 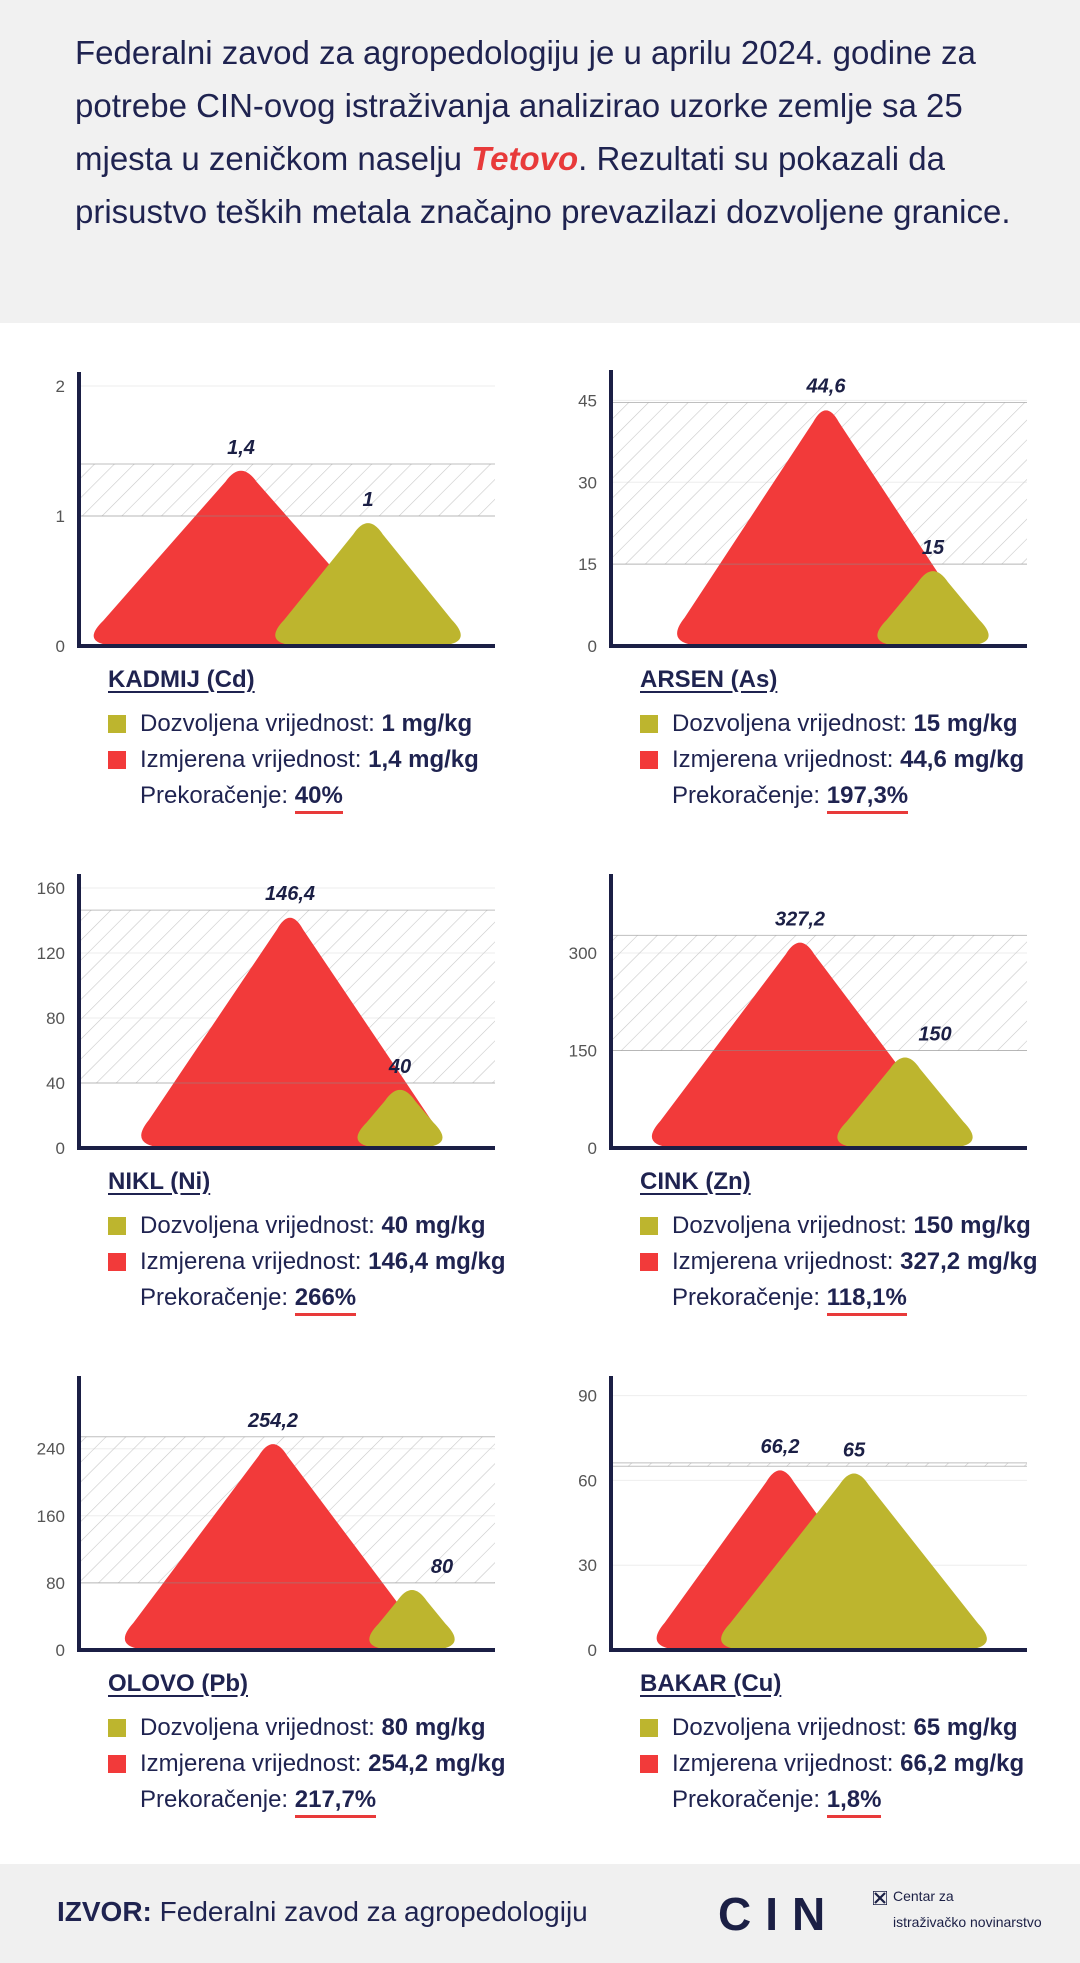 What do you see at coordinates (832, 1728) in the screenshot?
I see `legend-allowed: Dozvoljena vrijednost: 65 mg/kg` at bounding box center [832, 1728].